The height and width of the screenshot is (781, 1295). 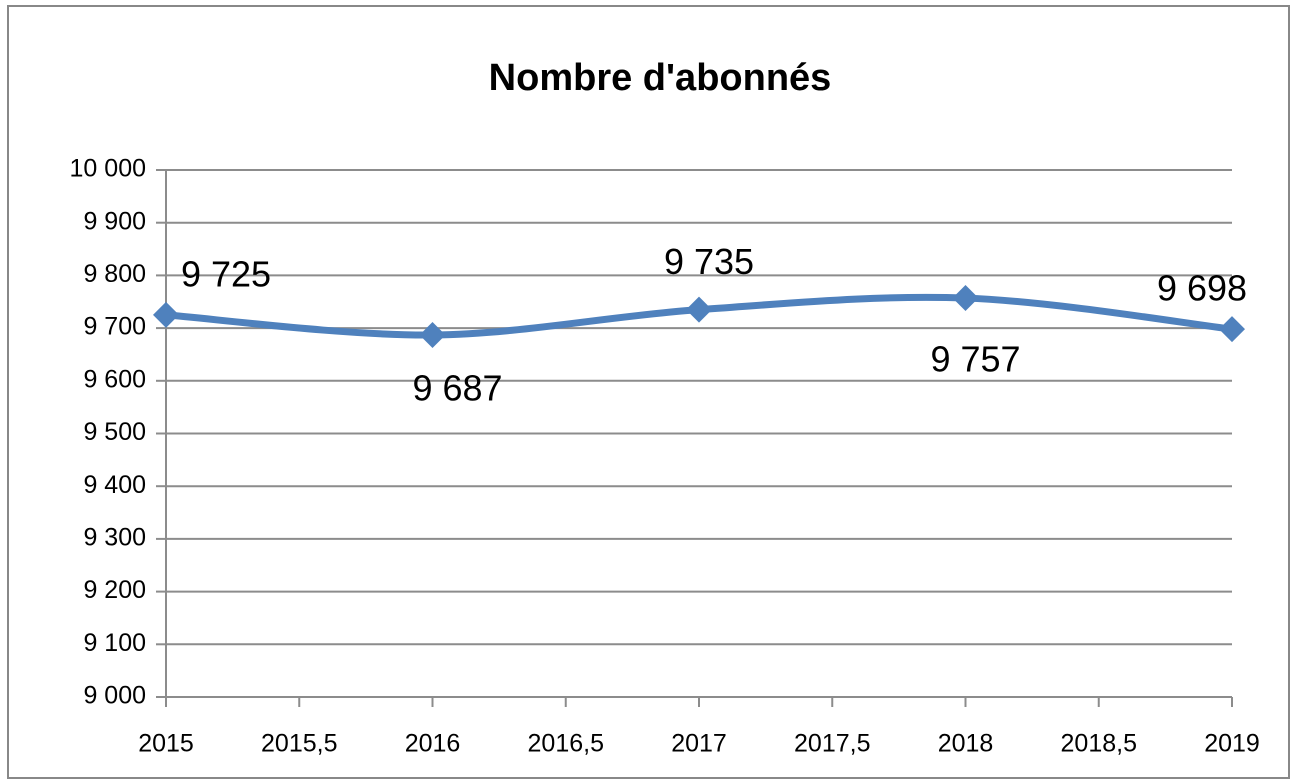 I want to click on y-tick-label: 9 500, so click(x=114, y=432).